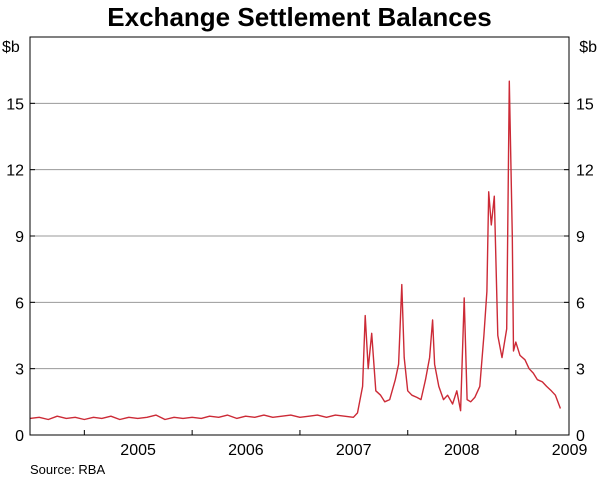  What do you see at coordinates (19, 370) in the screenshot?
I see `y-tick-label-left: 3` at bounding box center [19, 370].